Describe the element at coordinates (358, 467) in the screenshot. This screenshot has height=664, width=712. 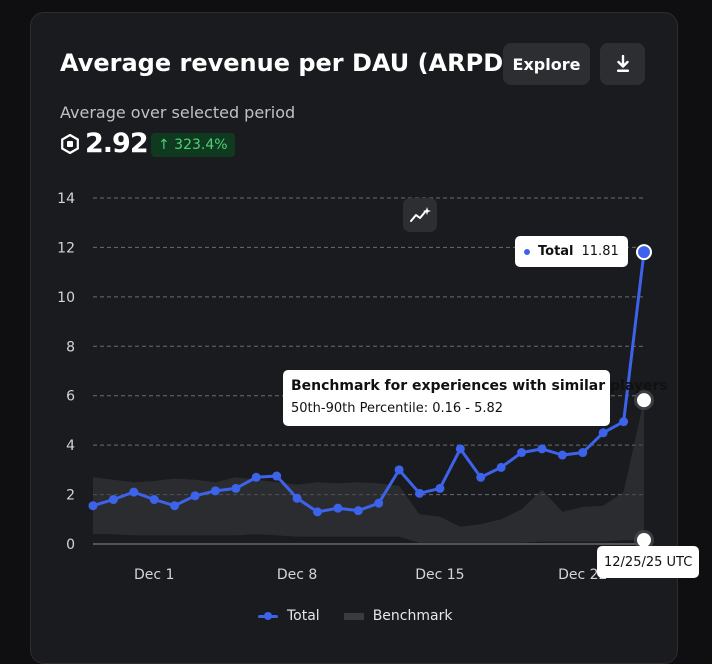
I see `total-points` at that location.